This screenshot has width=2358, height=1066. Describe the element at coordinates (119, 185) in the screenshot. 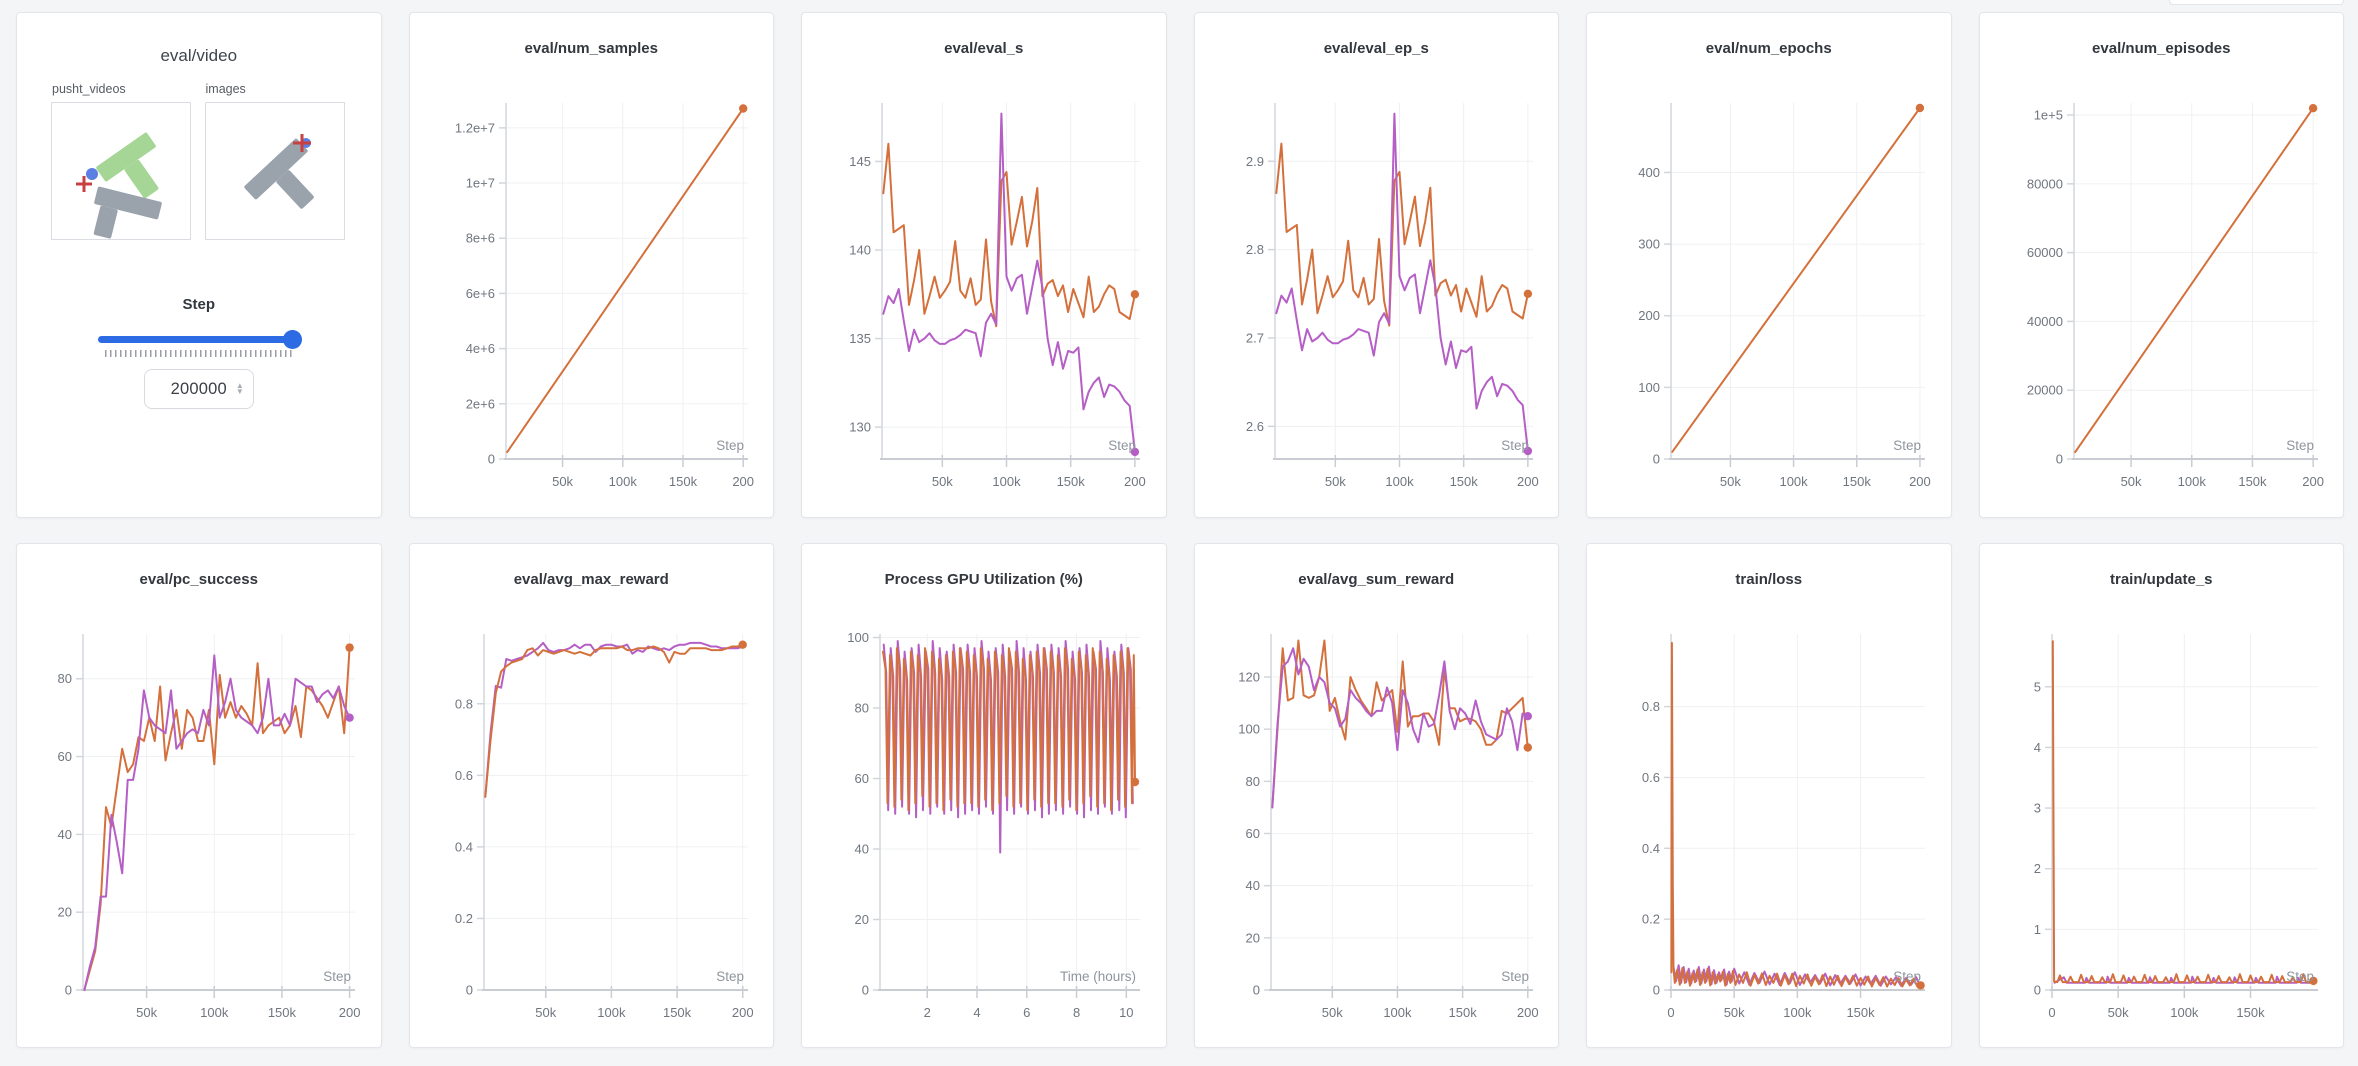

I see `pusht-scene-icon` at that location.